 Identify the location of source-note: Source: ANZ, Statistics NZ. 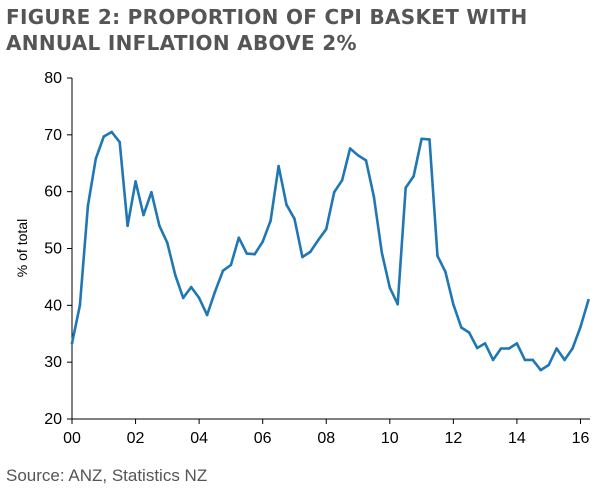
(107, 475).